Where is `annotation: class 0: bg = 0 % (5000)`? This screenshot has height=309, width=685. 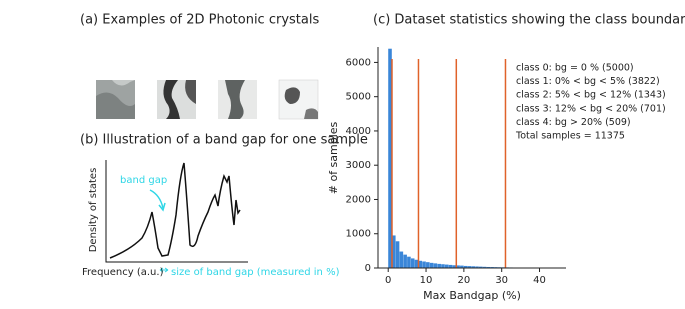 annotation: class 0: bg = 0 % (5000) is located at coordinates (575, 68).